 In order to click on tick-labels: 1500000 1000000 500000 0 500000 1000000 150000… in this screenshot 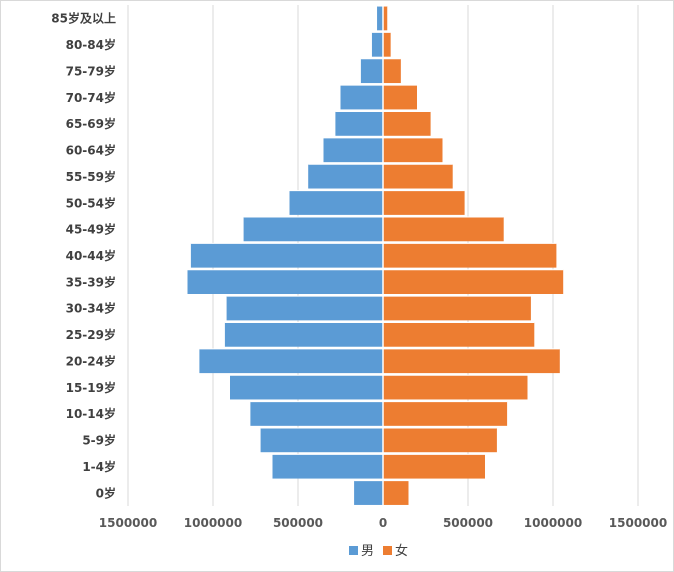, I will do `click(383, 523)`.